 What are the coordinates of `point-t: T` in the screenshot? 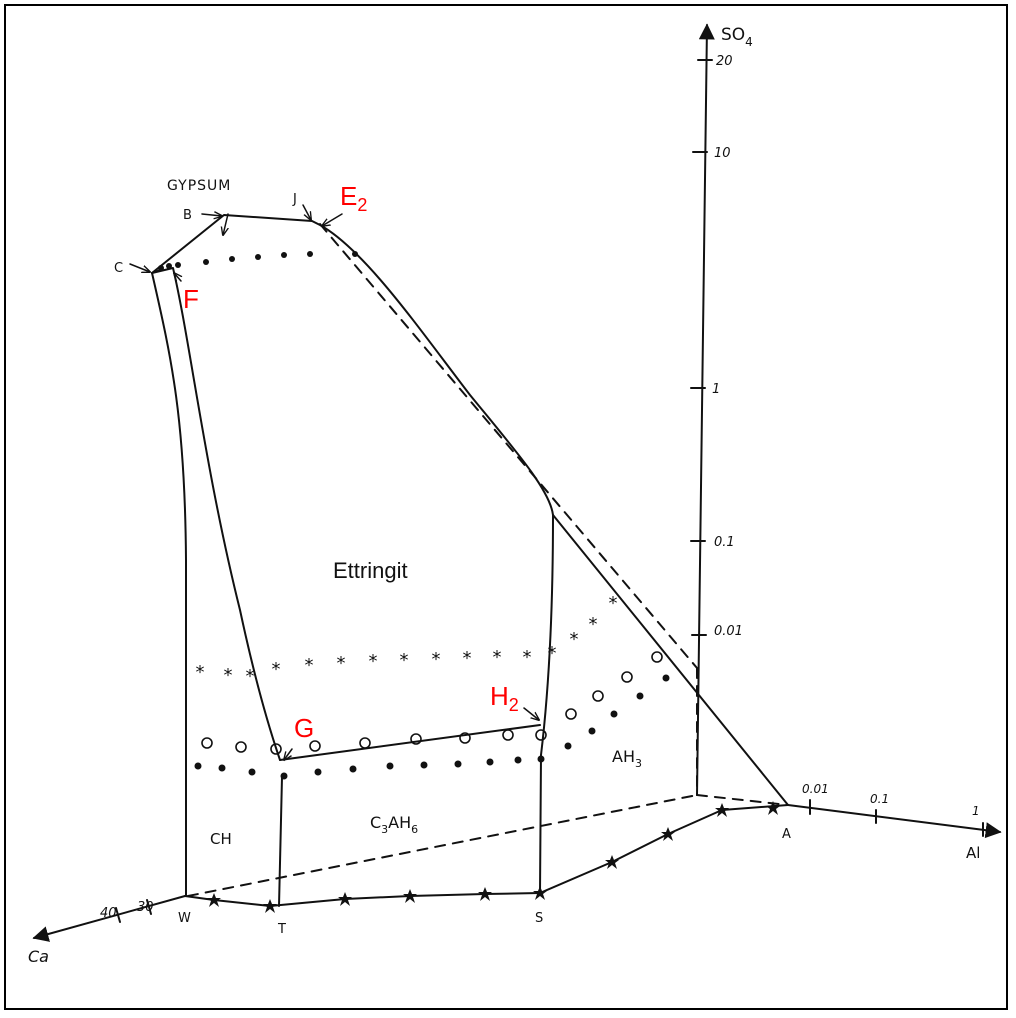 It's located at (281, 929).